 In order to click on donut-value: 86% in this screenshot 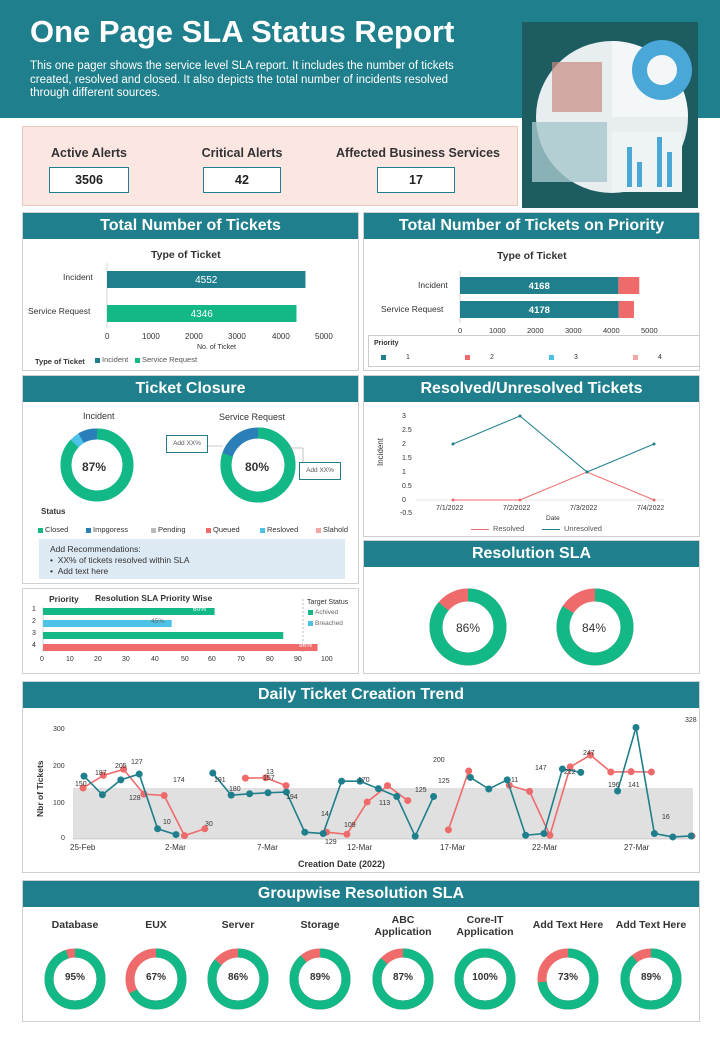, I will do `click(237, 977)`.